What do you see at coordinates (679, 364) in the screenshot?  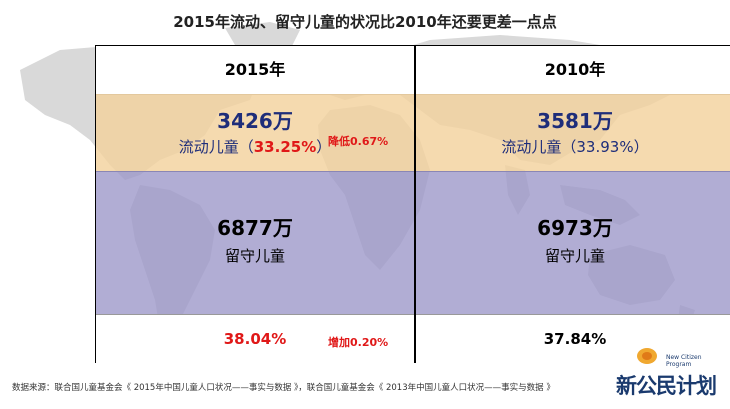 I see `logo-sub-line2: Program` at bounding box center [679, 364].